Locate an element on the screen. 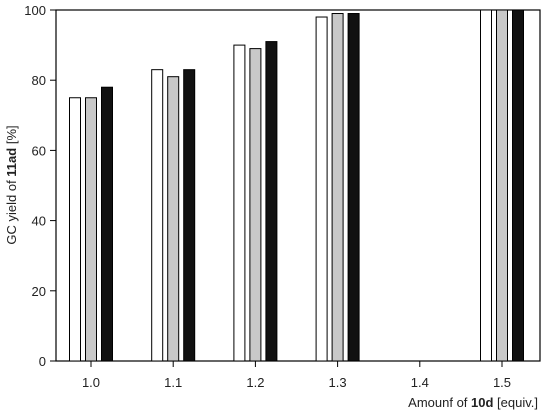  bar-1.3-s2 is located at coordinates (337, 187).